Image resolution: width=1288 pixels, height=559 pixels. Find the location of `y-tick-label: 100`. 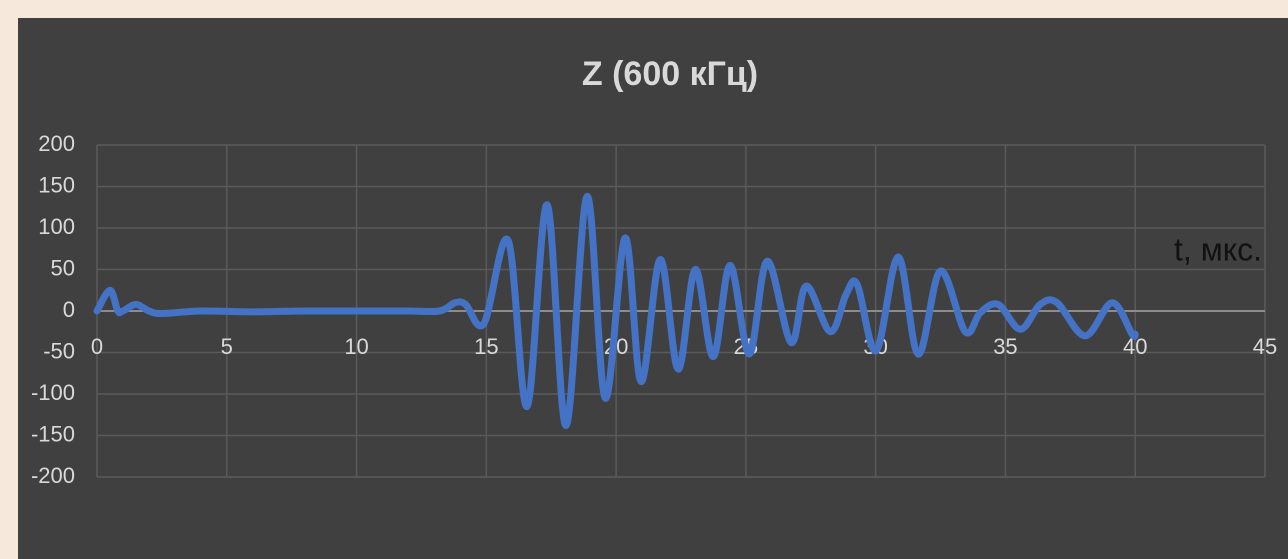

y-tick-label: 100 is located at coordinates (56, 226).